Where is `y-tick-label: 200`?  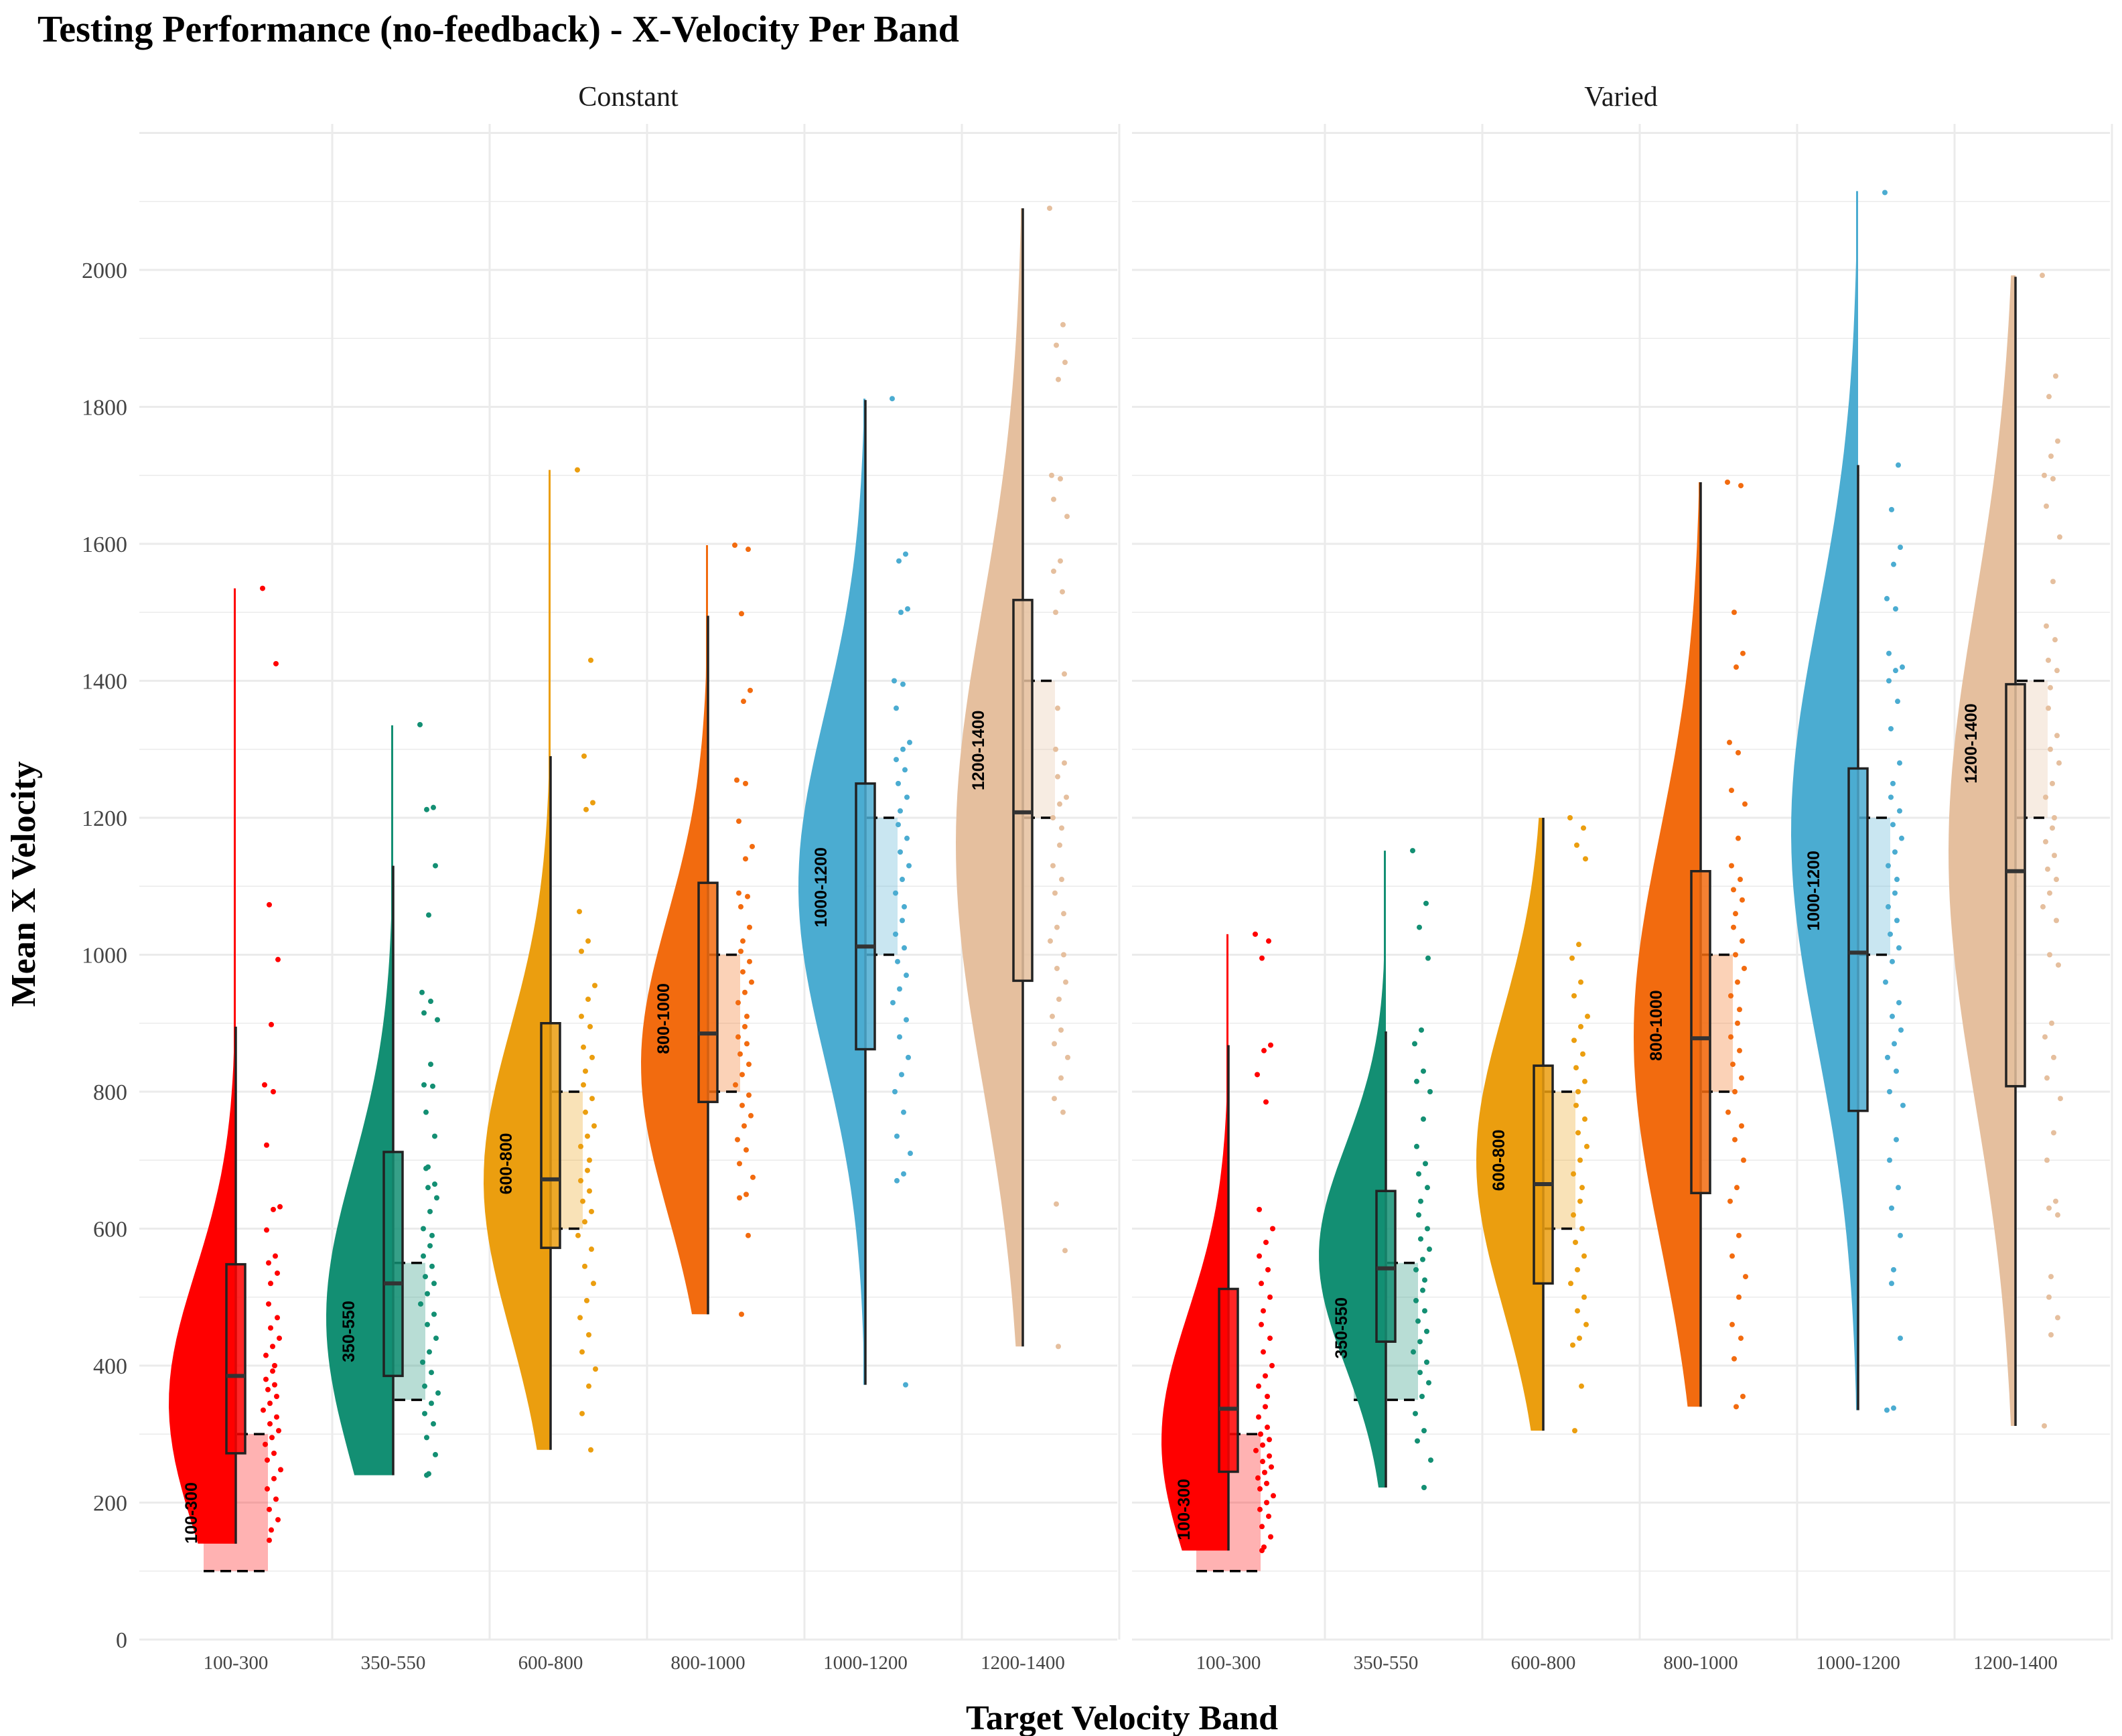
y-tick-label: 200 is located at coordinates (110, 1504).